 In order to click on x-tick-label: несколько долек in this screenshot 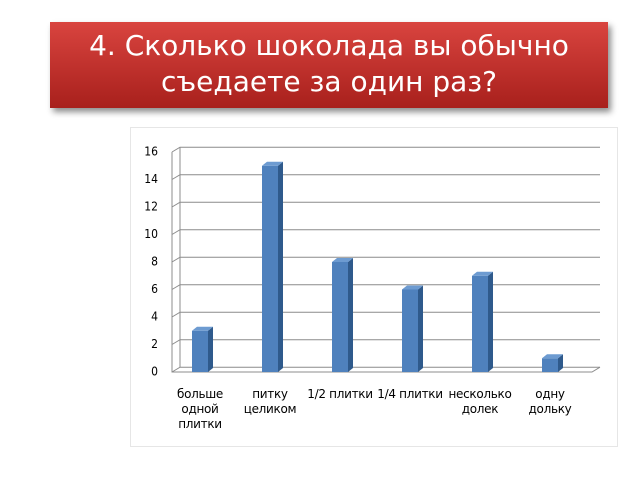, I will do `click(480, 401)`.